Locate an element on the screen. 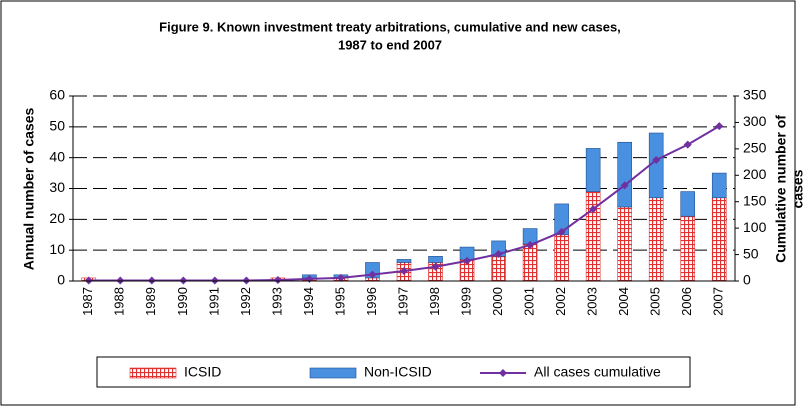 The width and height of the screenshot is (808, 406). x-tick-label: 2003 is located at coordinates (592, 301).